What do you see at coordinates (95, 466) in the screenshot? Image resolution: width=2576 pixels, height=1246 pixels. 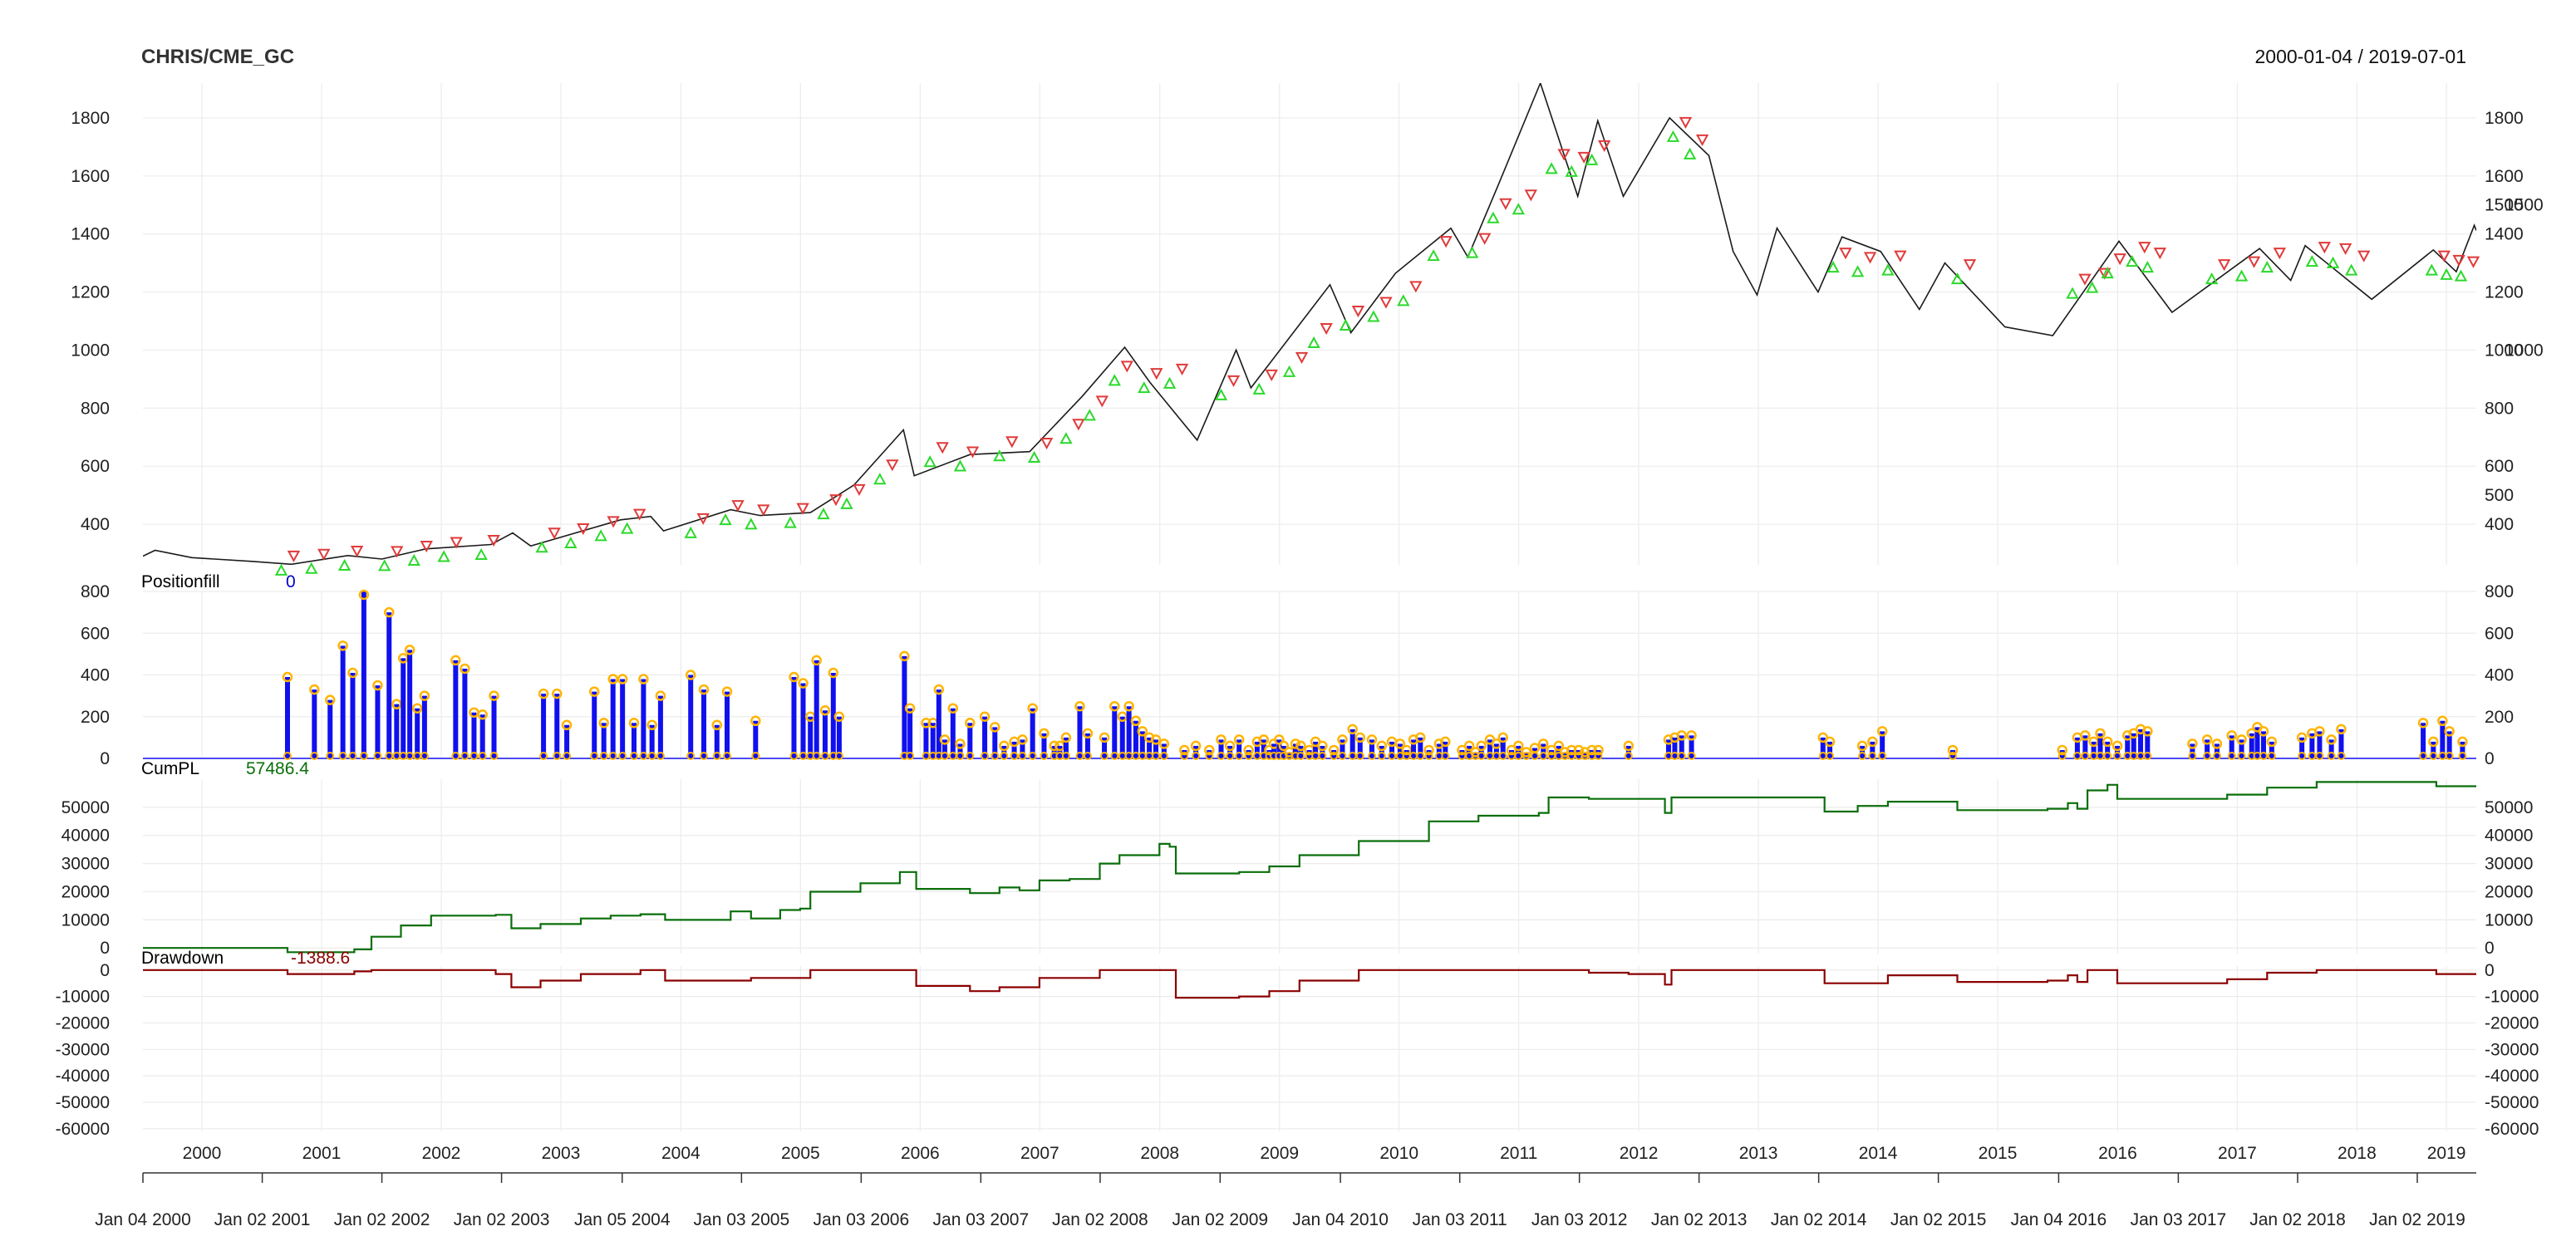 I see `price-y-tick-label-left: 600` at bounding box center [95, 466].